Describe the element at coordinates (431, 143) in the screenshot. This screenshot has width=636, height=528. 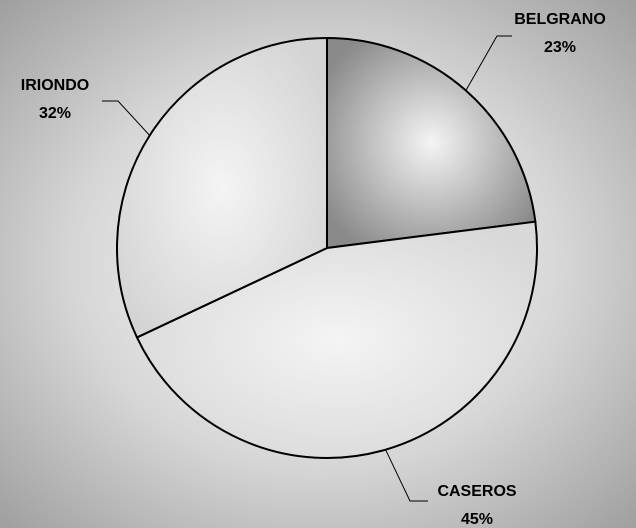
I see `pie-slice` at that location.